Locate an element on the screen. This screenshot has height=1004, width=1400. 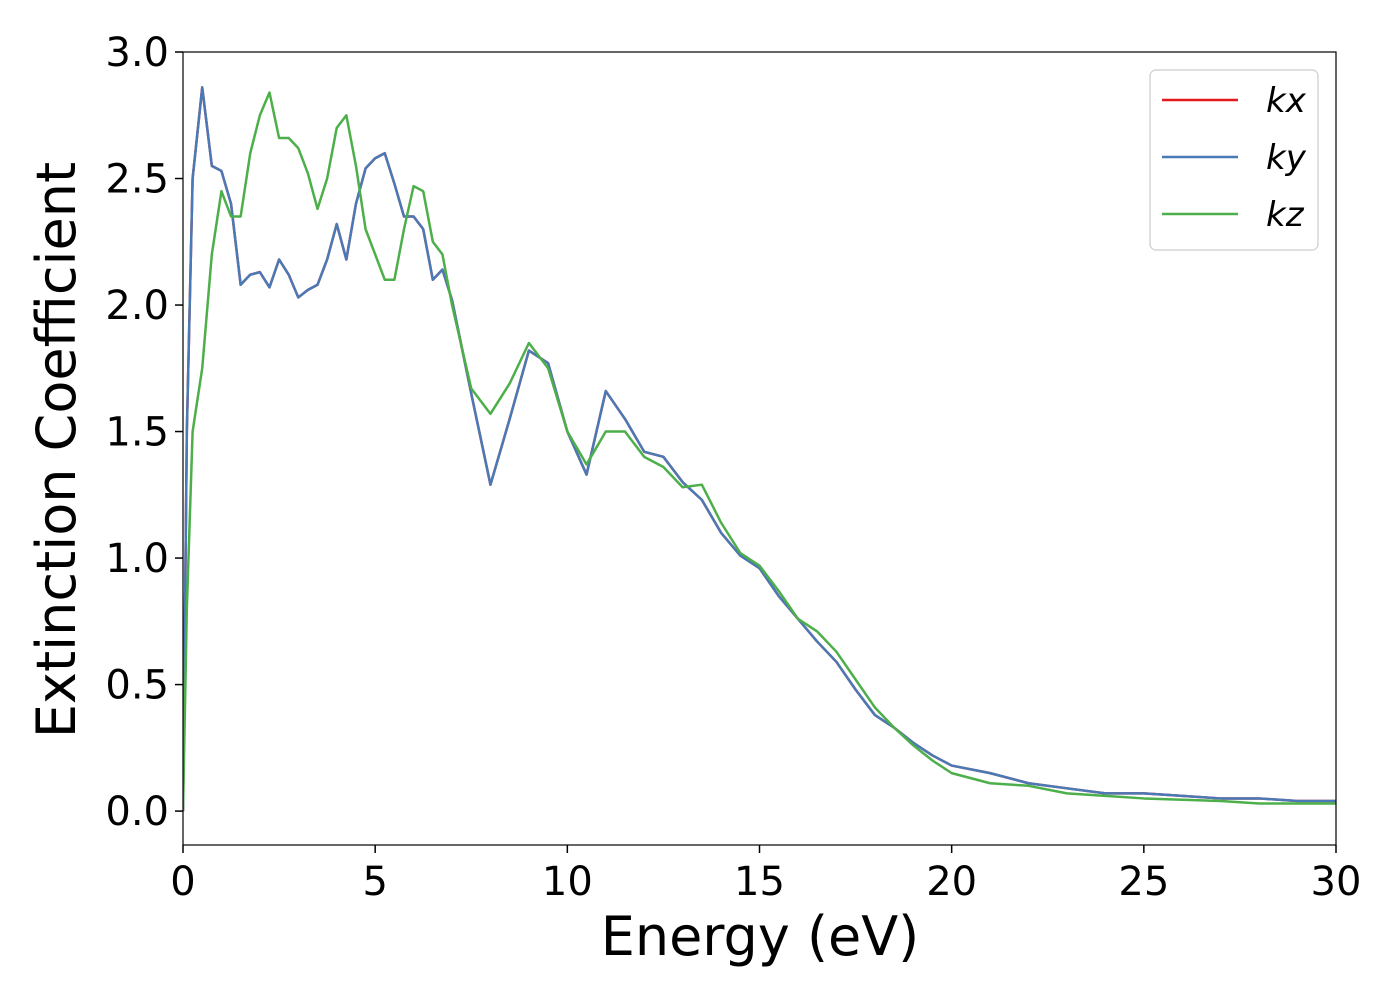
y-tick-label: 0.0 is located at coordinates (137, 812).